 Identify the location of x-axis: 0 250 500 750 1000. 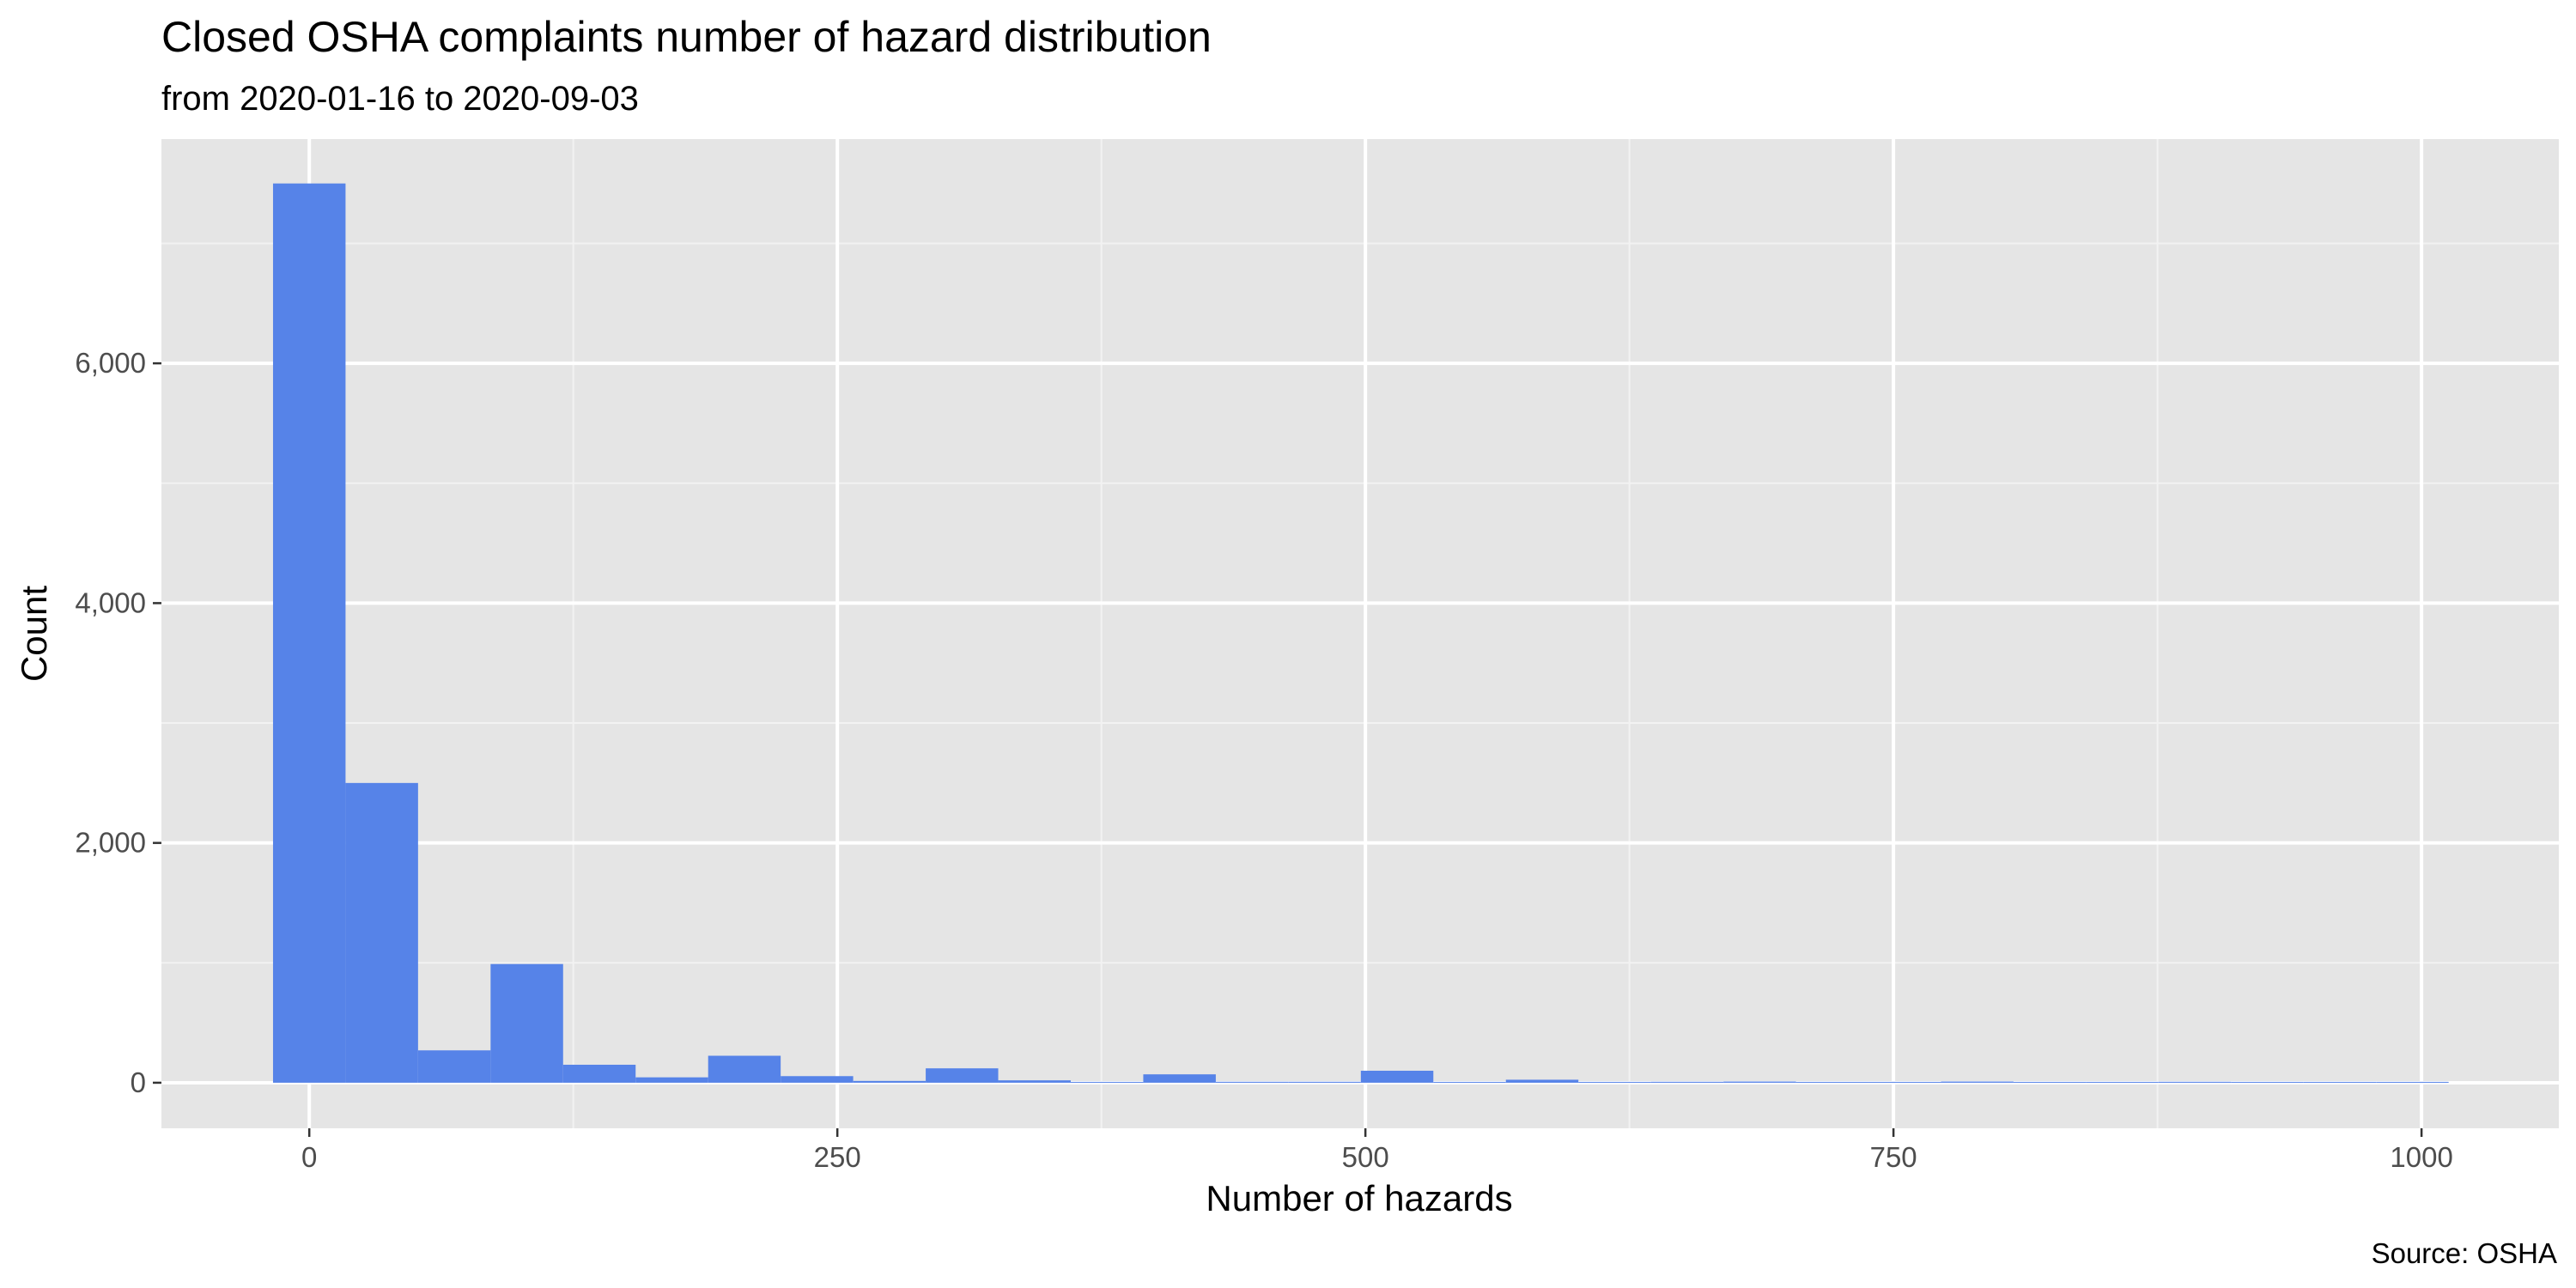
(1377, 1151).